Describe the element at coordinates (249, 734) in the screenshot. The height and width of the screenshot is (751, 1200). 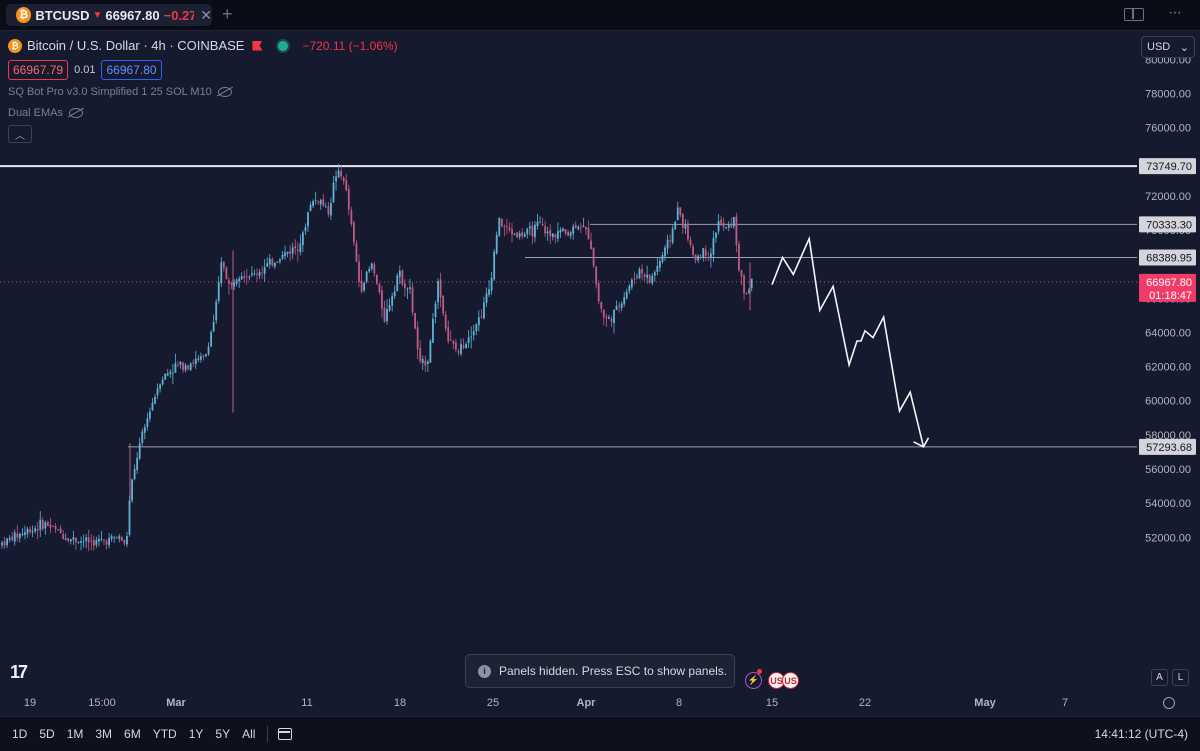
I see `range-all: All` at that location.